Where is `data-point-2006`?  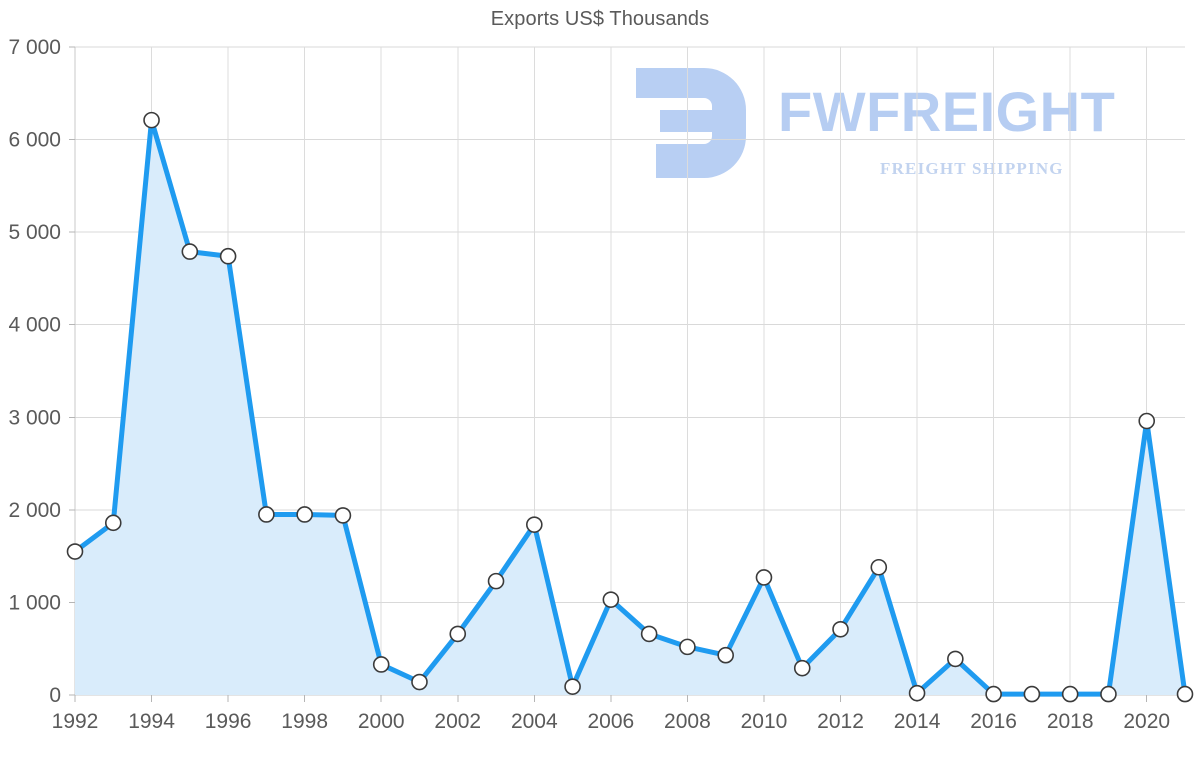 data-point-2006 is located at coordinates (611, 599).